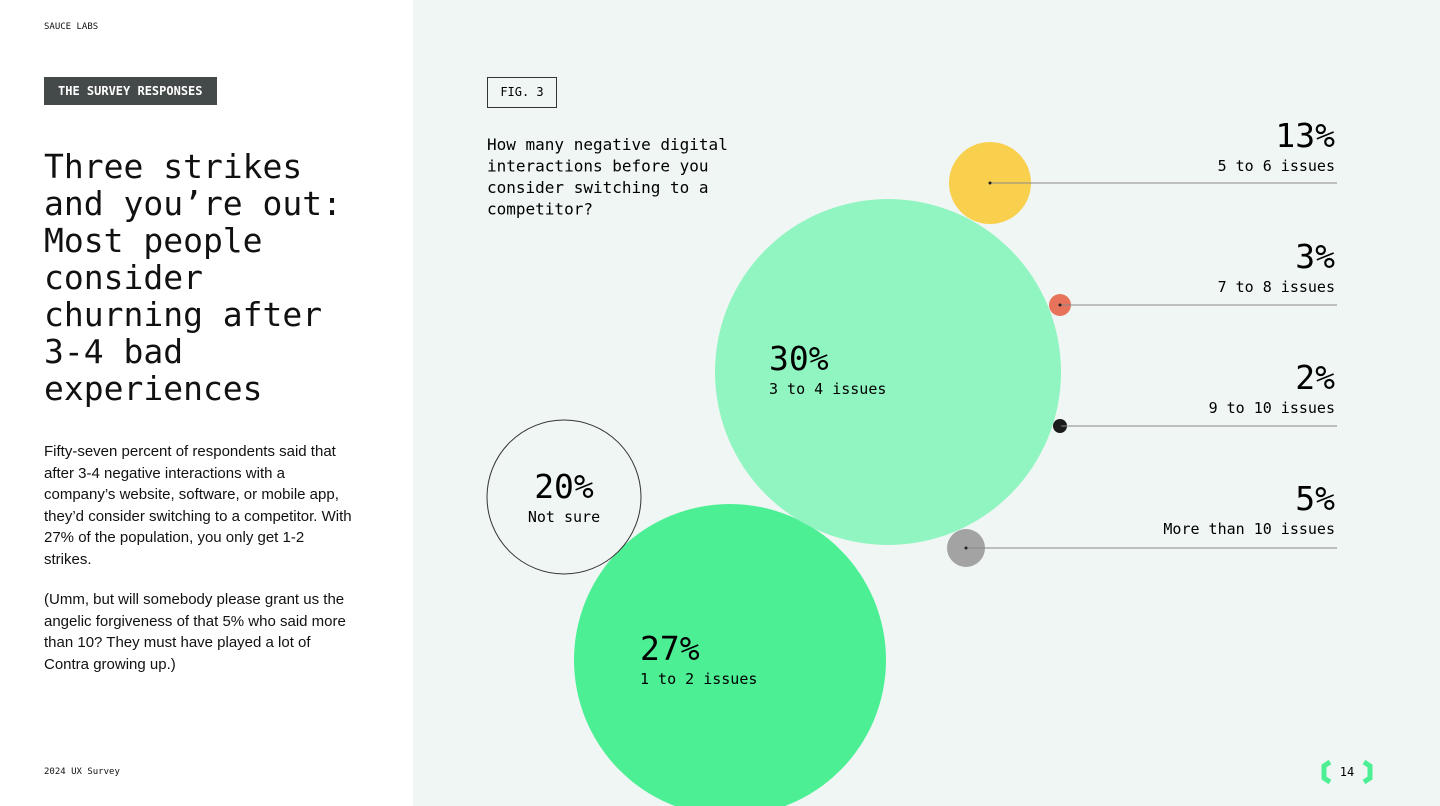 The image size is (1440, 806). Describe the element at coordinates (670, 648) in the screenshot. I see `value-label: 27%` at that location.